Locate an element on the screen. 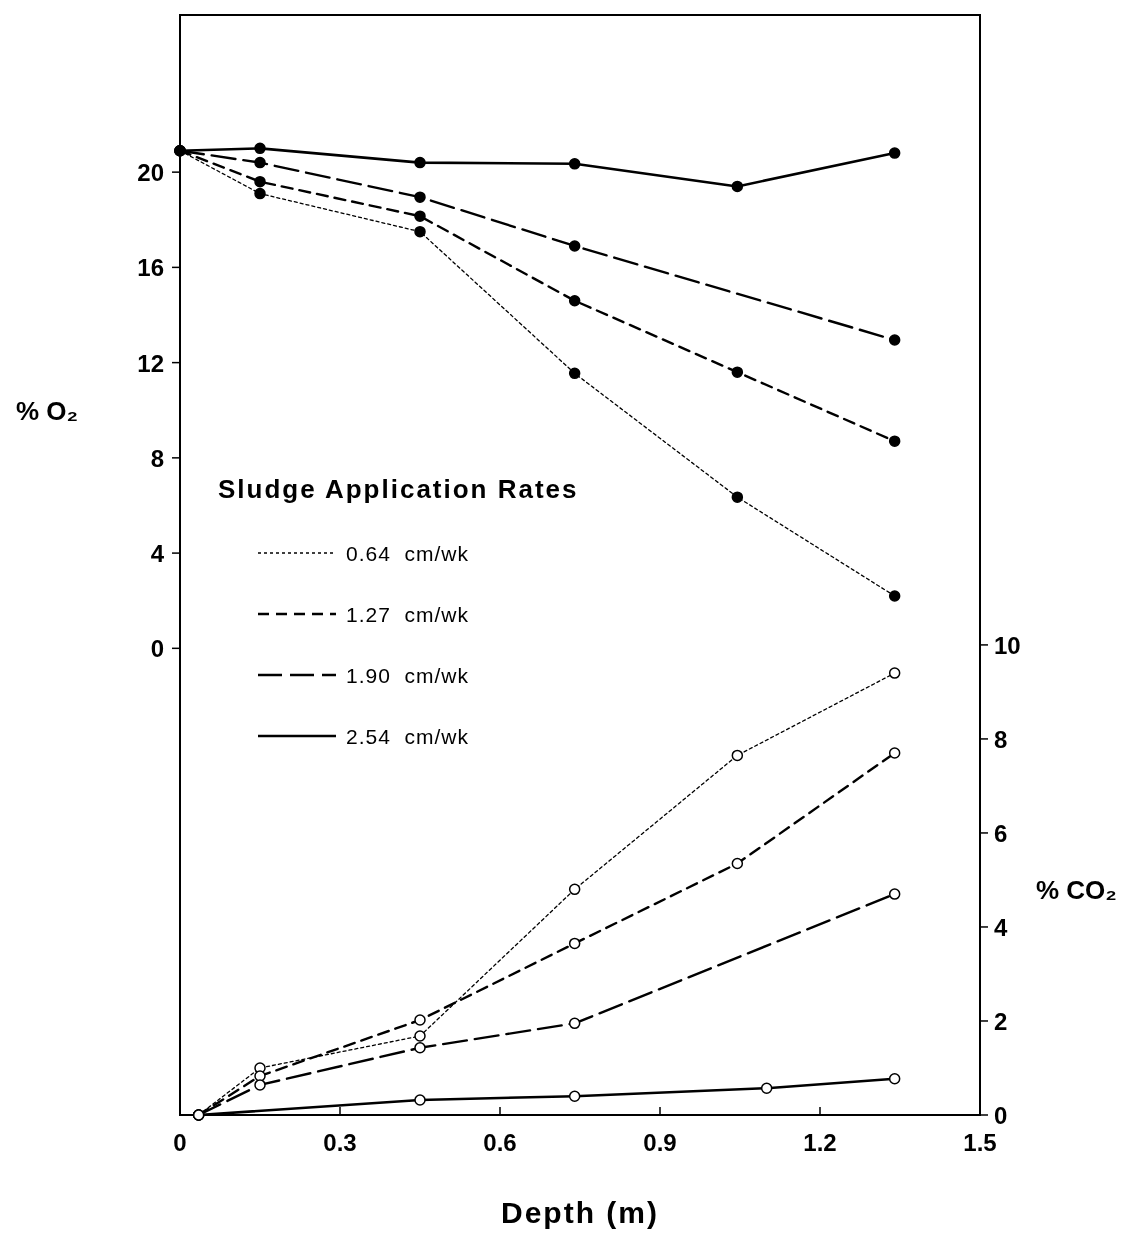 Image resolution: width=1138 pixels, height=1236 pixels. x-tick-label: 0.3 is located at coordinates (340, 1142).